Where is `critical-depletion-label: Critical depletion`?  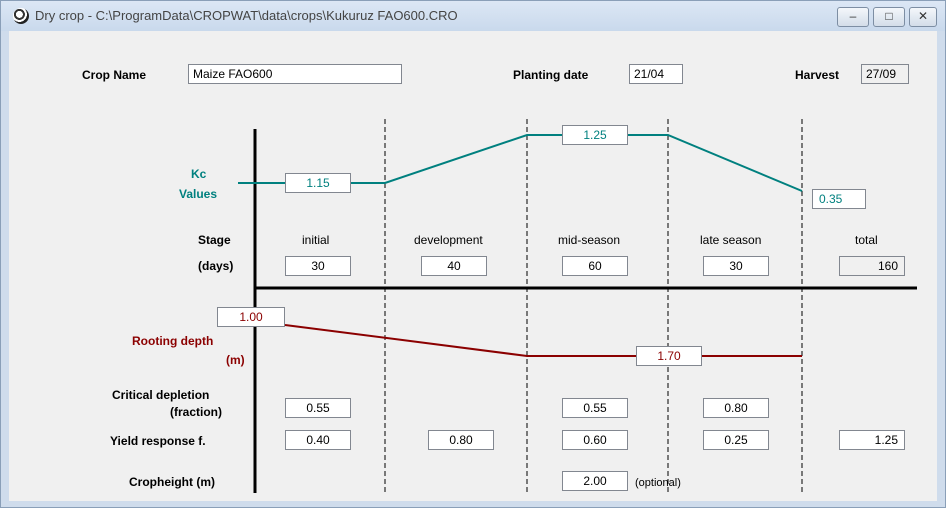 critical-depletion-label: Critical depletion is located at coordinates (161, 395).